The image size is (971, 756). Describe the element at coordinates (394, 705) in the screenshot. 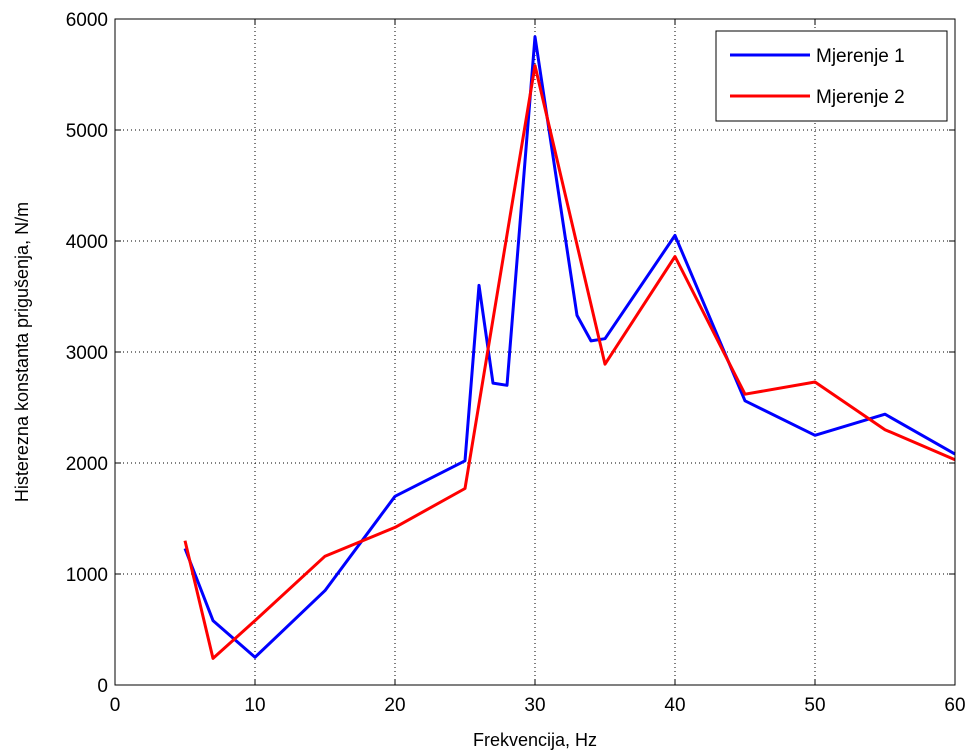

I see `x-tick-label: 20` at that location.